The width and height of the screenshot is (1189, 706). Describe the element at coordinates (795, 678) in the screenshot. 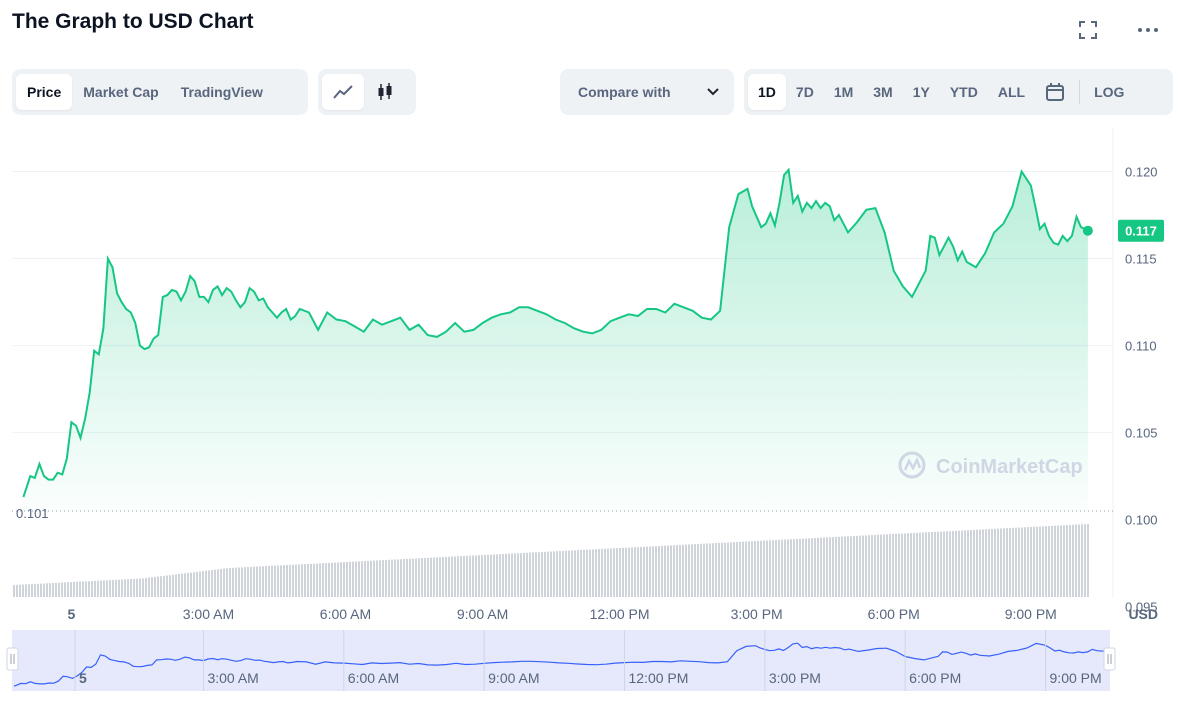

I see `navigator-tick-label: 3:00 PM` at that location.